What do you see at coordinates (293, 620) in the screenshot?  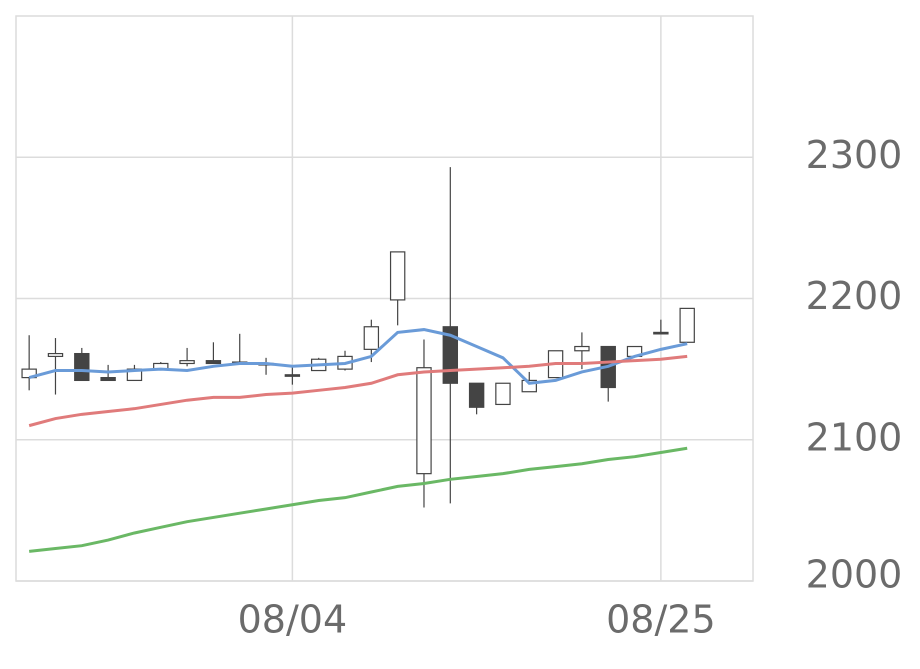 I see `x-tick-label: 08/04` at bounding box center [293, 620].